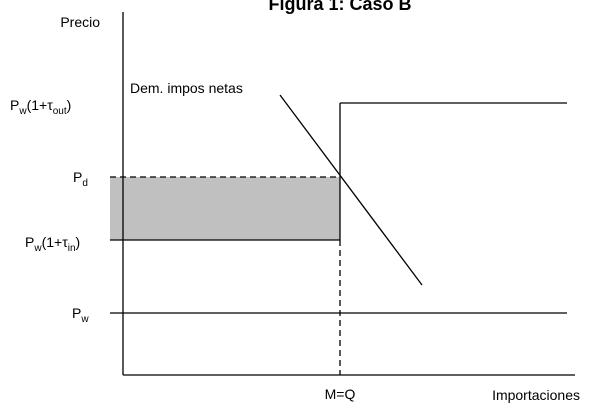 The height and width of the screenshot is (405, 608). Describe the element at coordinates (85, 183) in the screenshot. I see `label-part: d` at that location.